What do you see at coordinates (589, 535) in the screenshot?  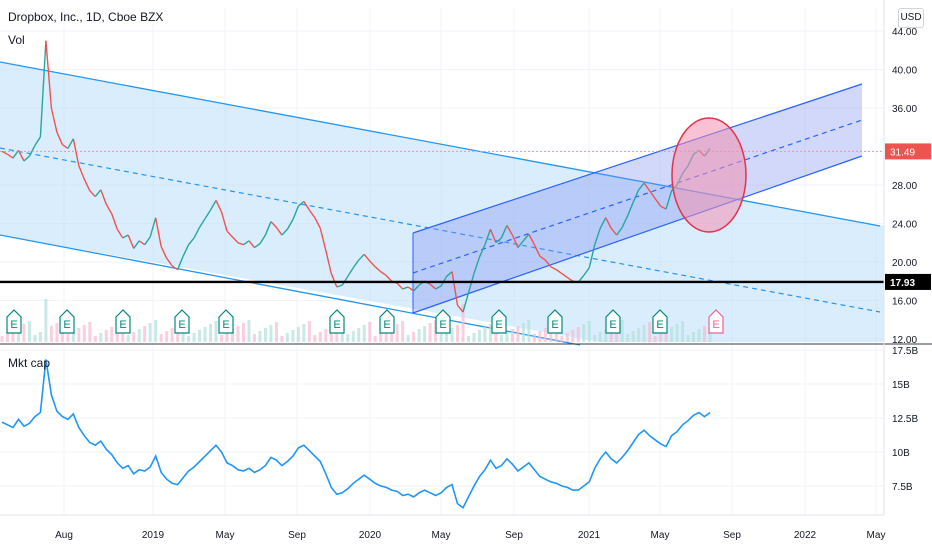 I see `time-tick-label: 2021` at bounding box center [589, 535].